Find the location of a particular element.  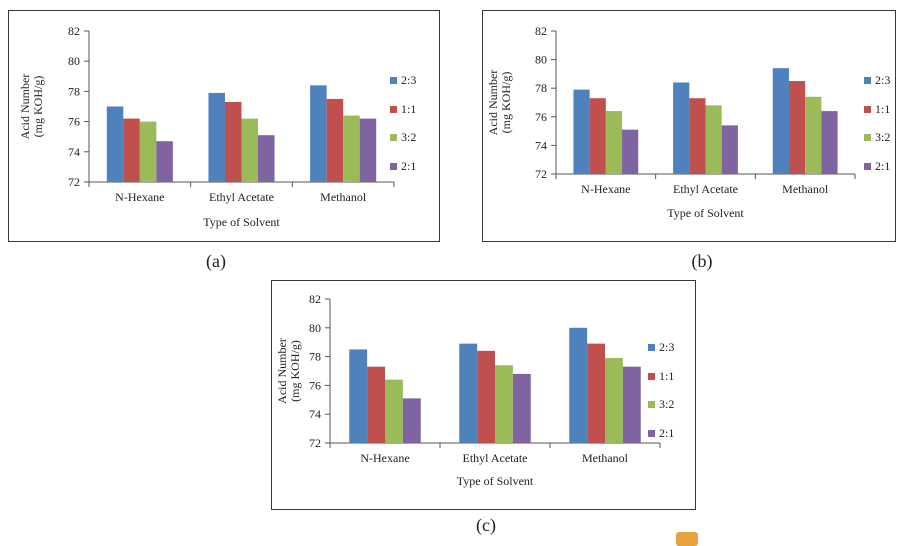

caption-c: (c) is located at coordinates (486, 525).